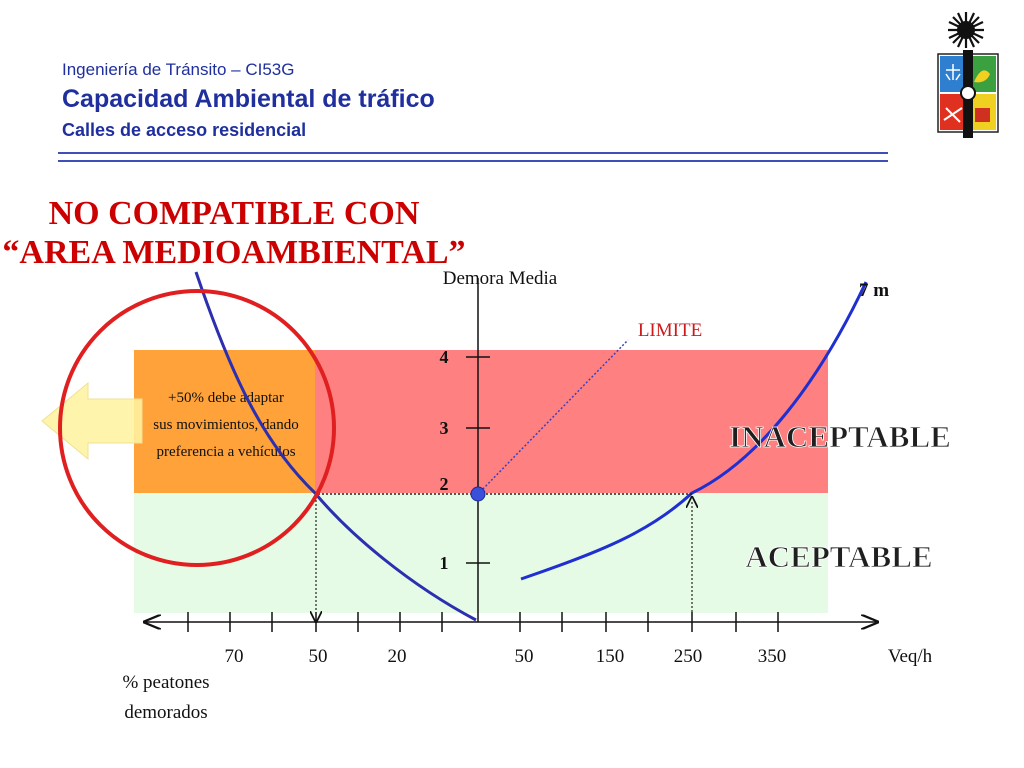  Describe the element at coordinates (838, 556) in the screenshot. I see `zone-label-aceptable: ACEPTABLE` at that location.